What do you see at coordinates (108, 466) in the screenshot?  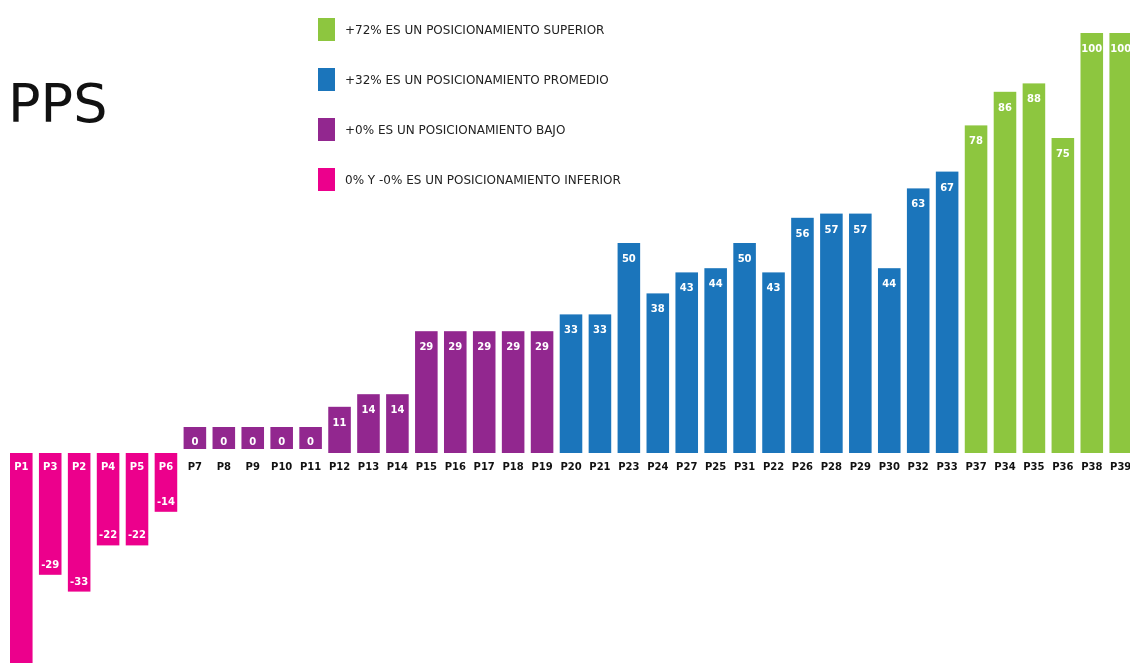 I see `x-tick-label: P4` at bounding box center [108, 466].